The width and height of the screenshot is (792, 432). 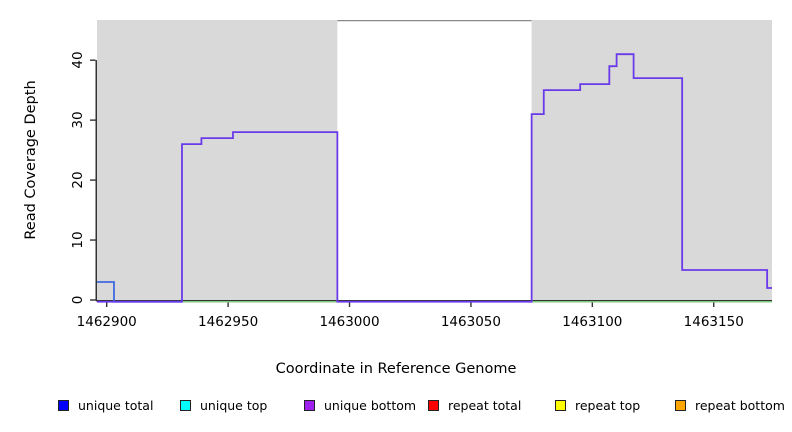 What do you see at coordinates (106, 322) in the screenshot?
I see `x-tick-label: 1462900` at bounding box center [106, 322].